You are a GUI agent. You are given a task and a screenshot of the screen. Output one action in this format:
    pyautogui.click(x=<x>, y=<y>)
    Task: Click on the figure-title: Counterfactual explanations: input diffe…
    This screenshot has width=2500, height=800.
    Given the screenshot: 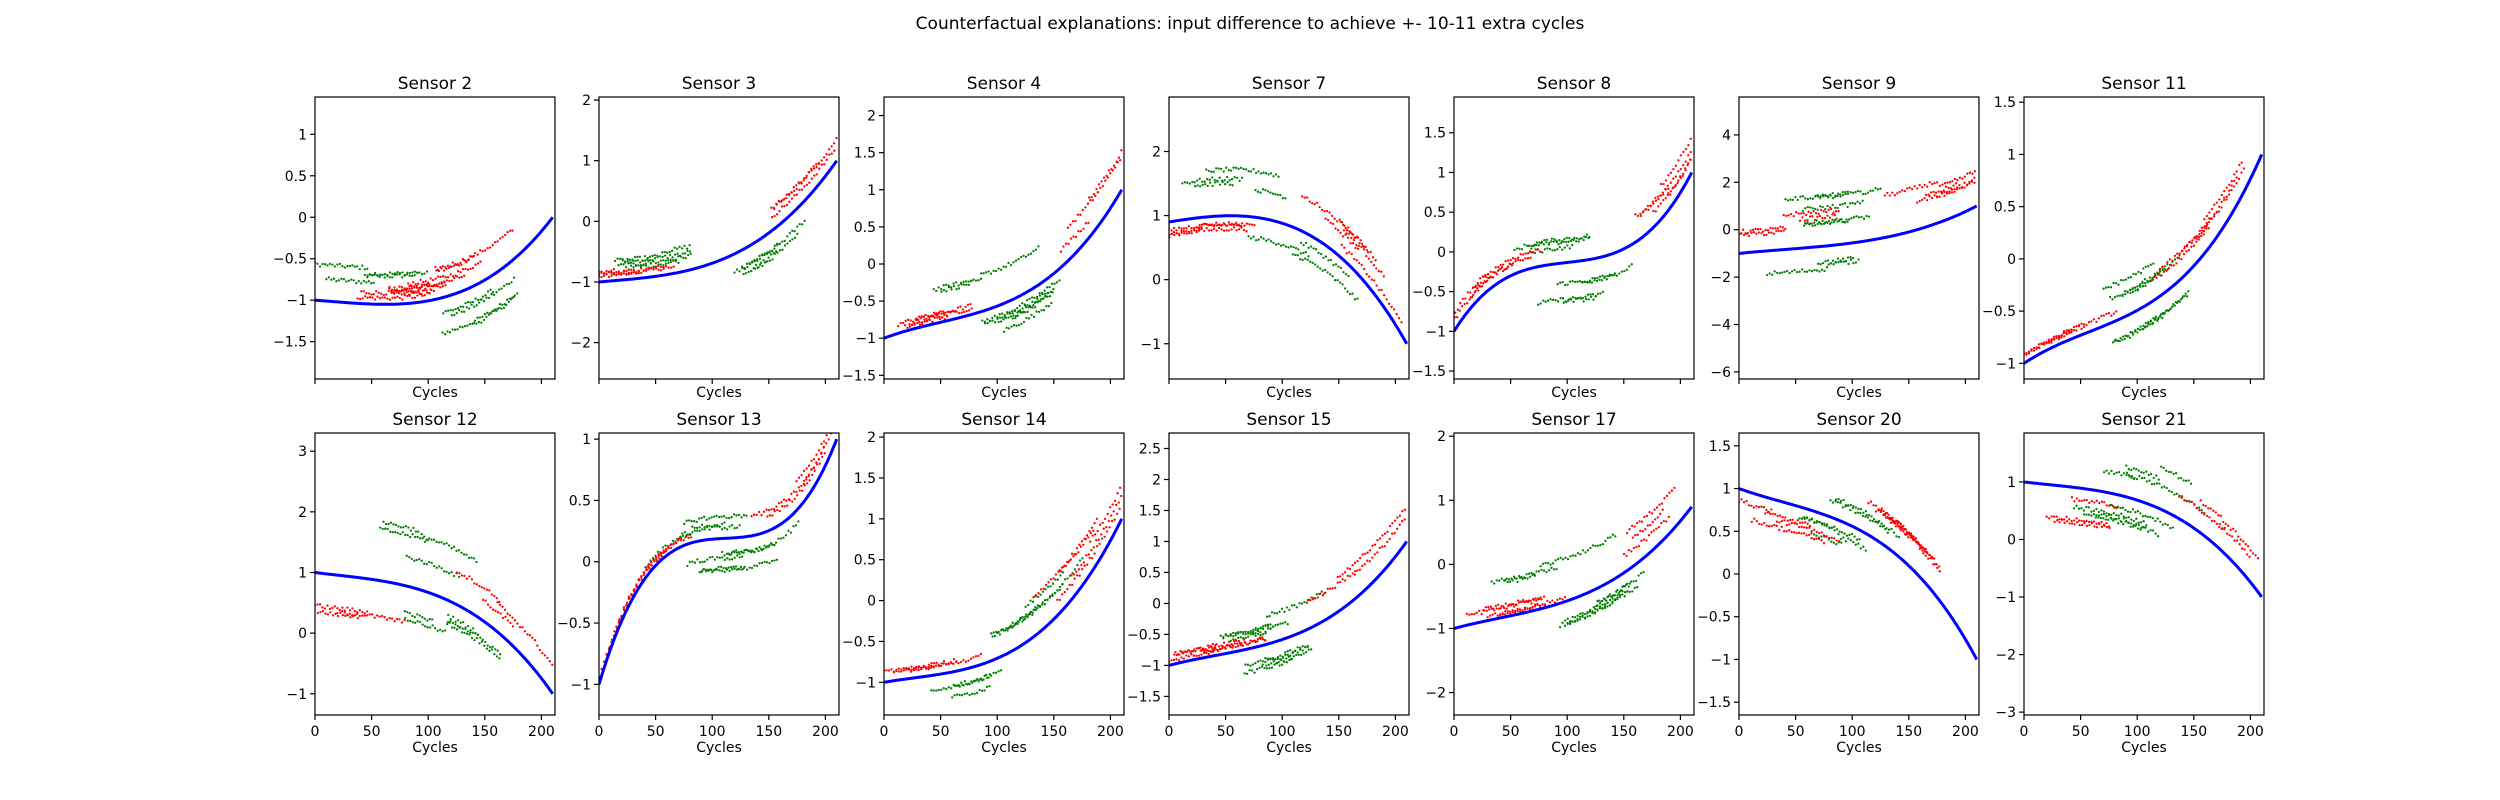 What is the action you would take?
    pyautogui.click(x=1250, y=24)
    